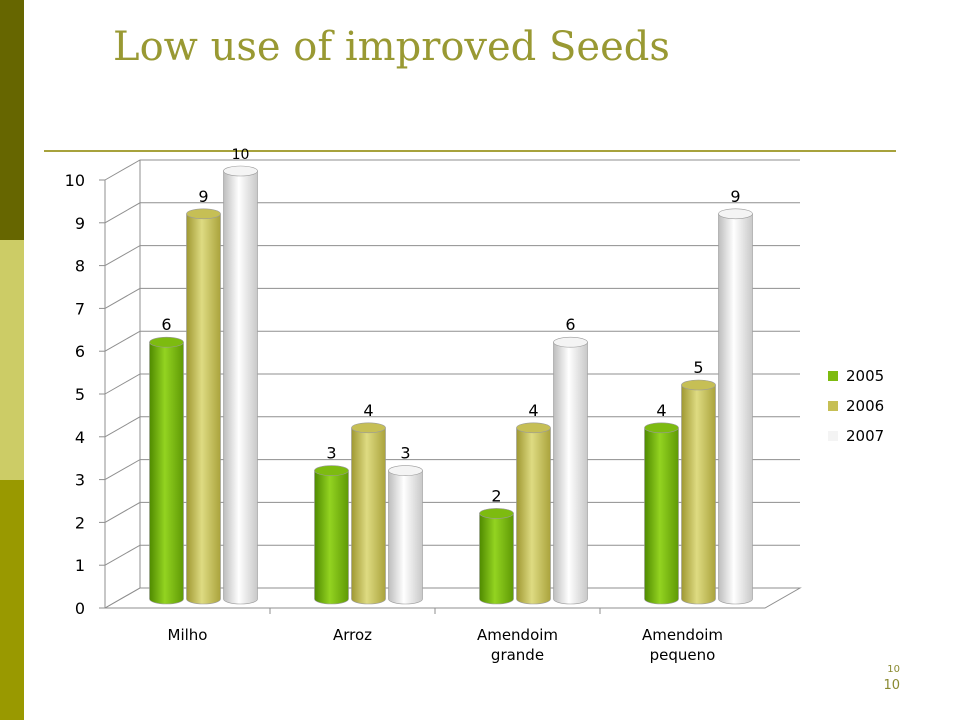  What do you see at coordinates (80, 394) in the screenshot?
I see `y-tick-label-5: 5` at bounding box center [80, 394].